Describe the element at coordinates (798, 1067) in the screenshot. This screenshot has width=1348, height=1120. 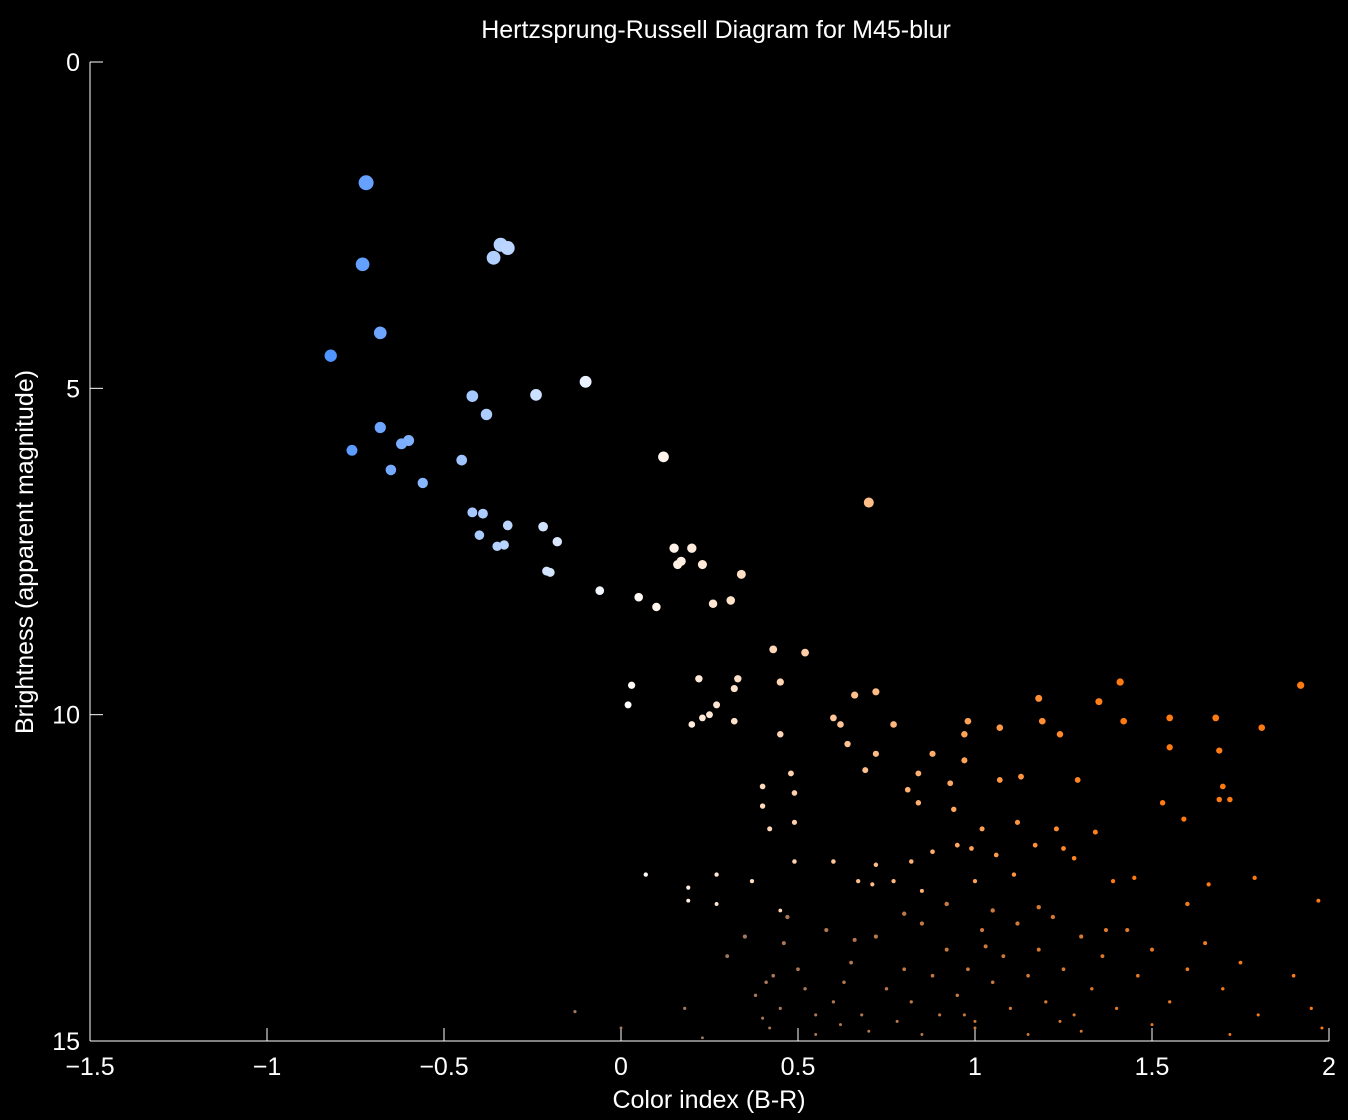
I see `x-tick-label: 0.5` at that location.